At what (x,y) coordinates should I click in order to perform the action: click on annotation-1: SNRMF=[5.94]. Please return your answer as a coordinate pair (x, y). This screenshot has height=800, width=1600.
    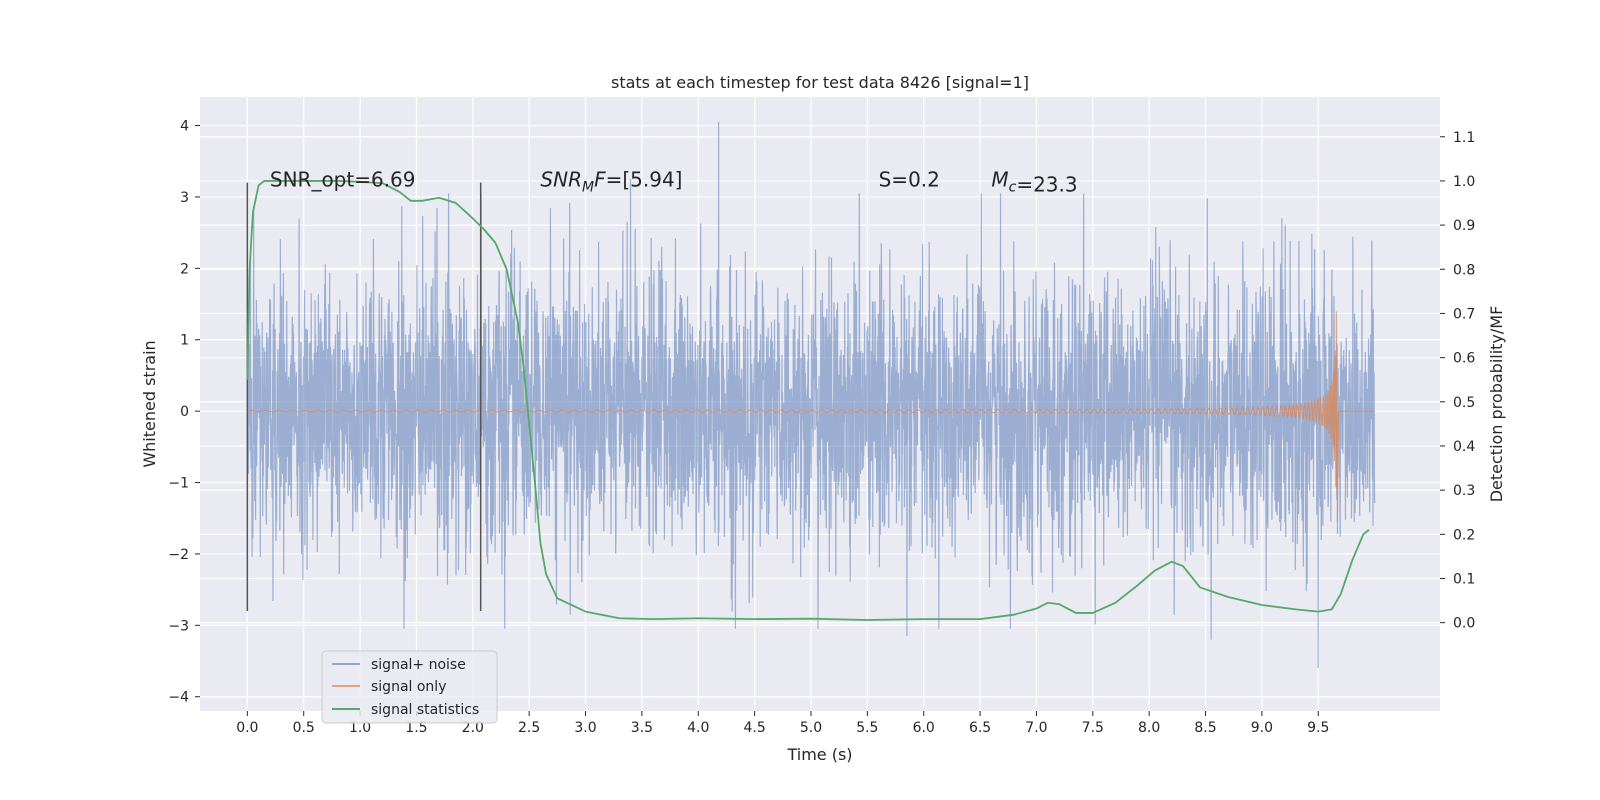
    Looking at the image, I should click on (611, 182).